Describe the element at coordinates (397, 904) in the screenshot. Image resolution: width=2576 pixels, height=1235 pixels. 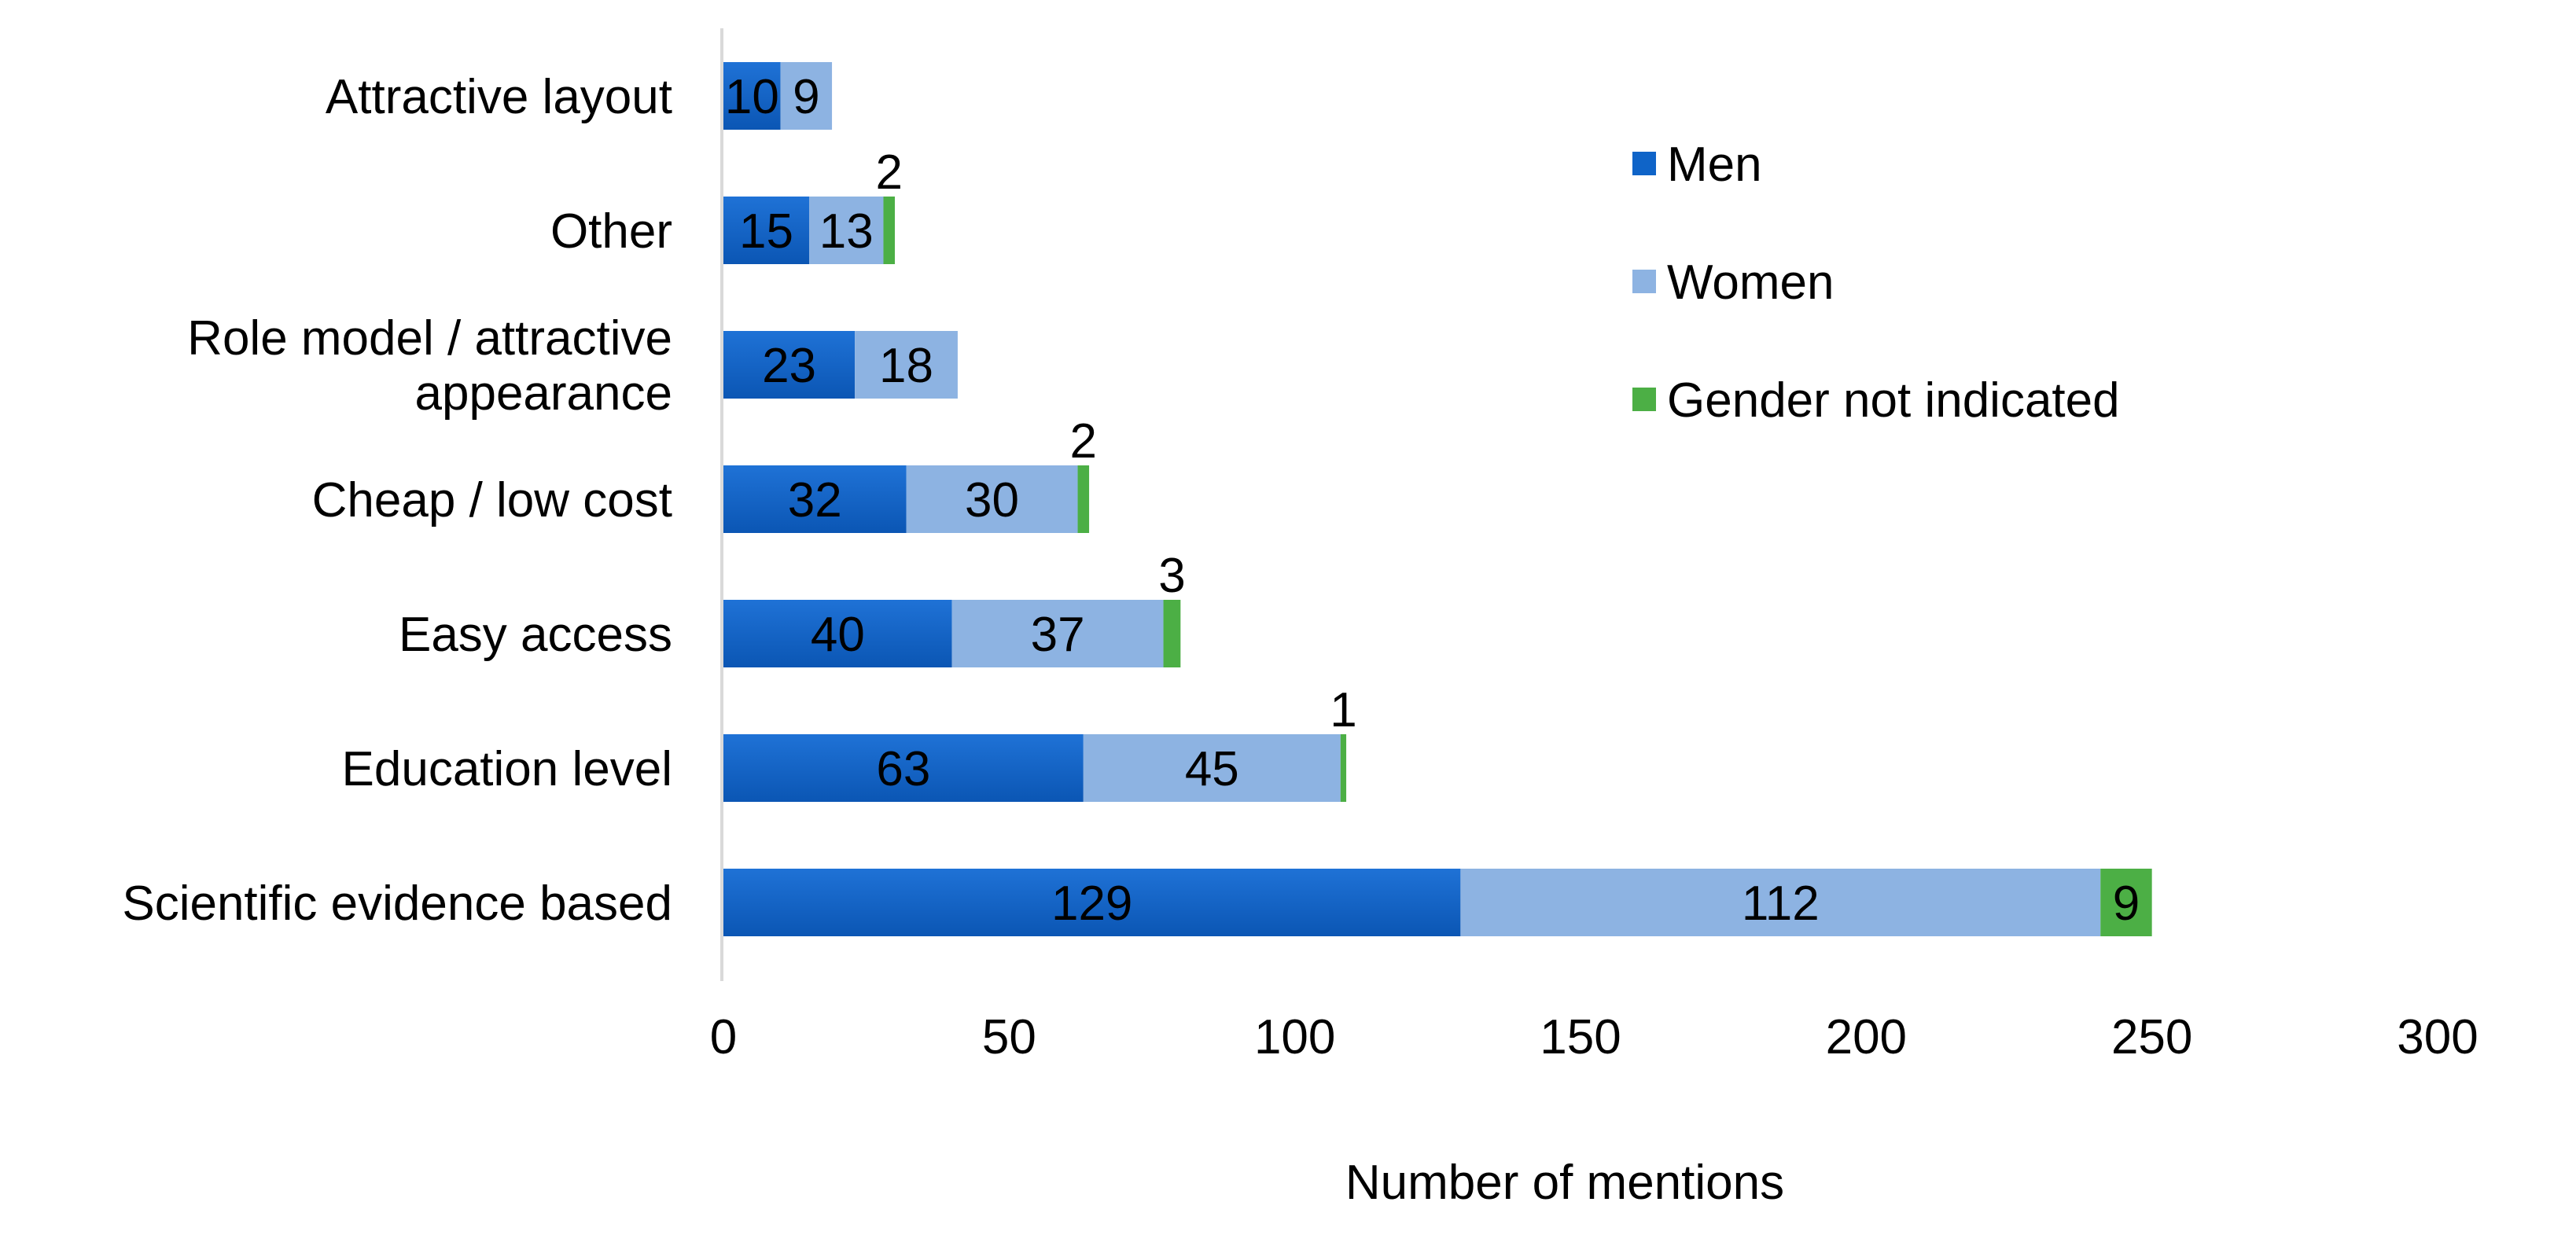
I see `category-label-6: Scientific evidence based` at that location.